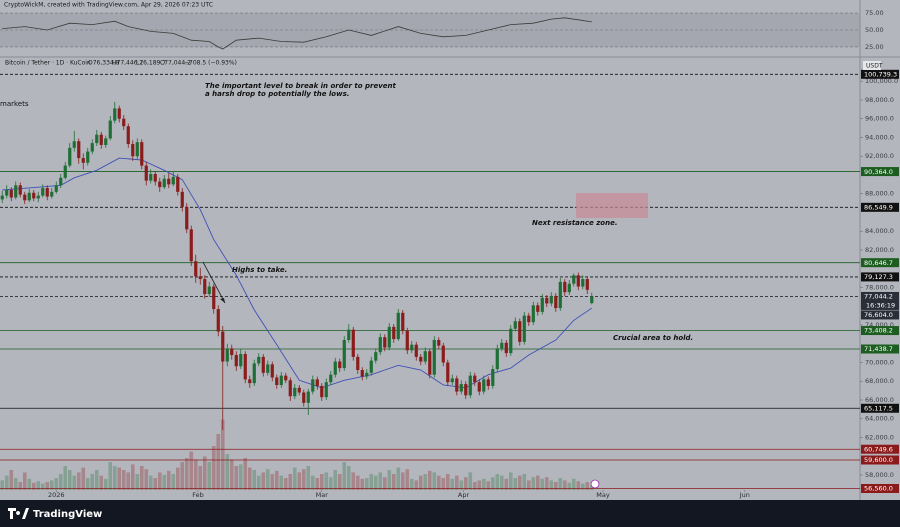 Image resolution: width=900 pixels, height=527 pixels. Describe the element at coordinates (879, 119) in the screenshot. I see `y-tick-label: 96,000.0` at that location.